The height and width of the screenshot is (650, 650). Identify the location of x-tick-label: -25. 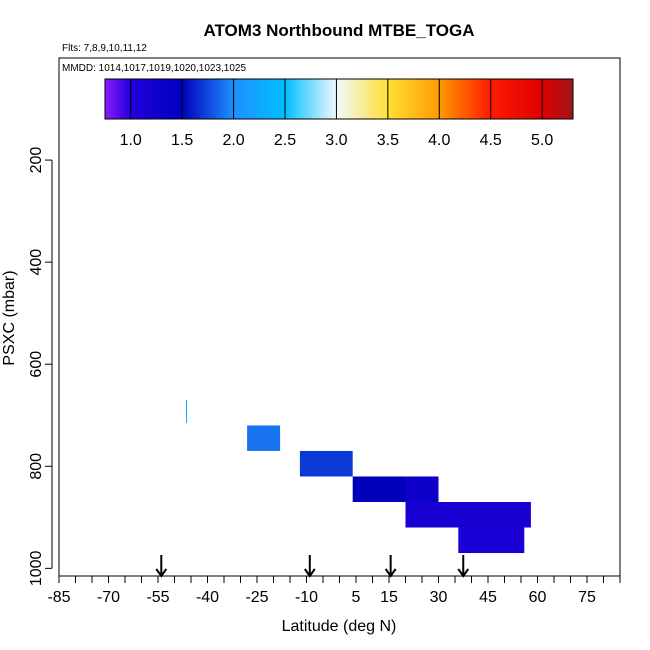
(256, 597).